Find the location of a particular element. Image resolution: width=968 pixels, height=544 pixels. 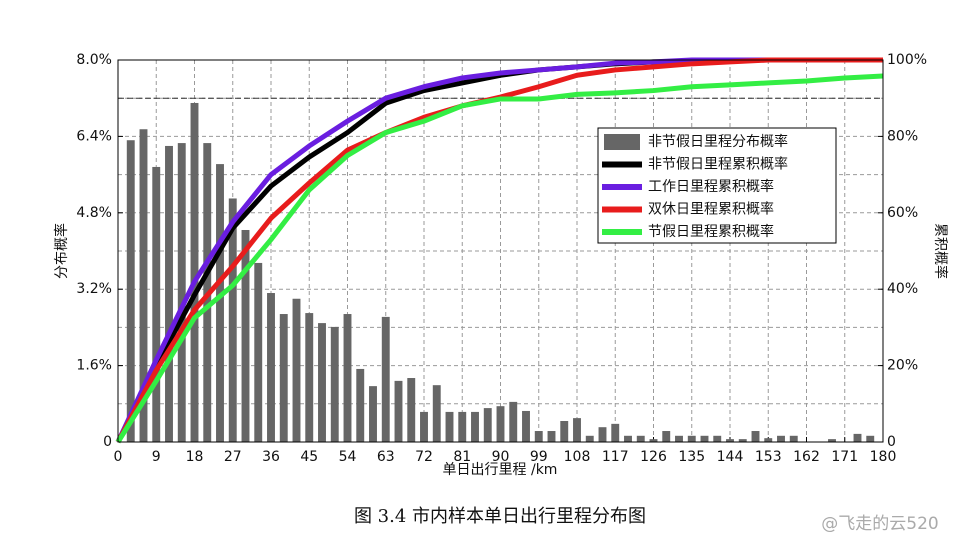

x-tick-label: 63 is located at coordinates (386, 457).